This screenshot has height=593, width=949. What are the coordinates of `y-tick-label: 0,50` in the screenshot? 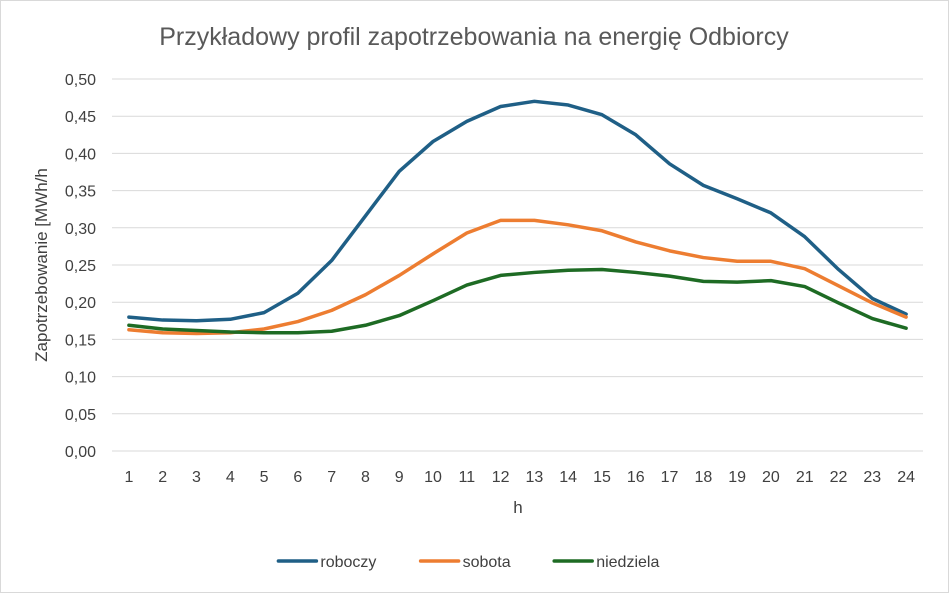 It's located at (80, 80).